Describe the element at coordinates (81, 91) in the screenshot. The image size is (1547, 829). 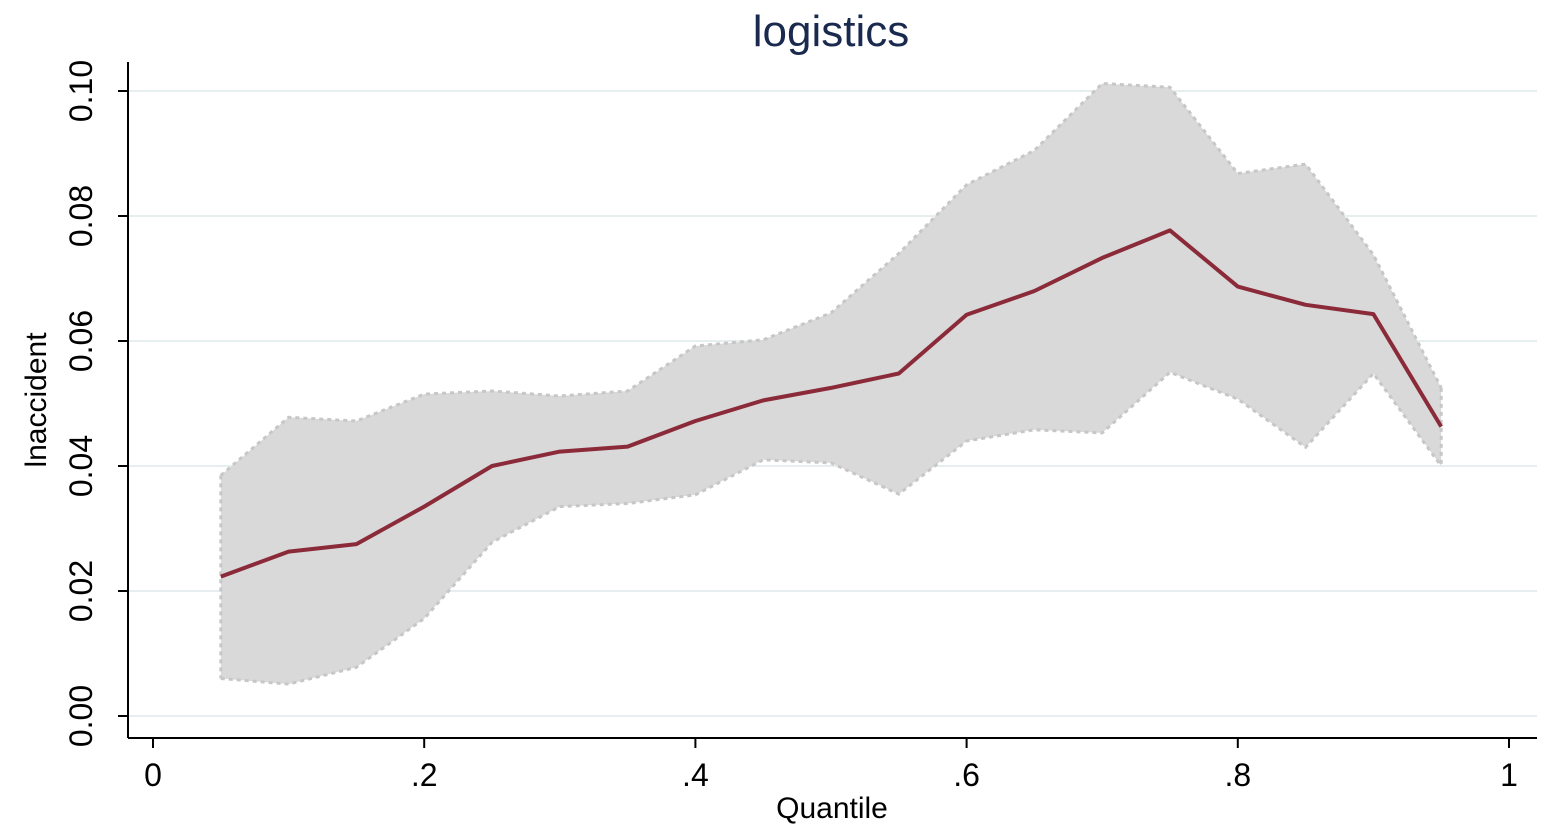
I see `y-tick-label-5: 0.10` at that location.